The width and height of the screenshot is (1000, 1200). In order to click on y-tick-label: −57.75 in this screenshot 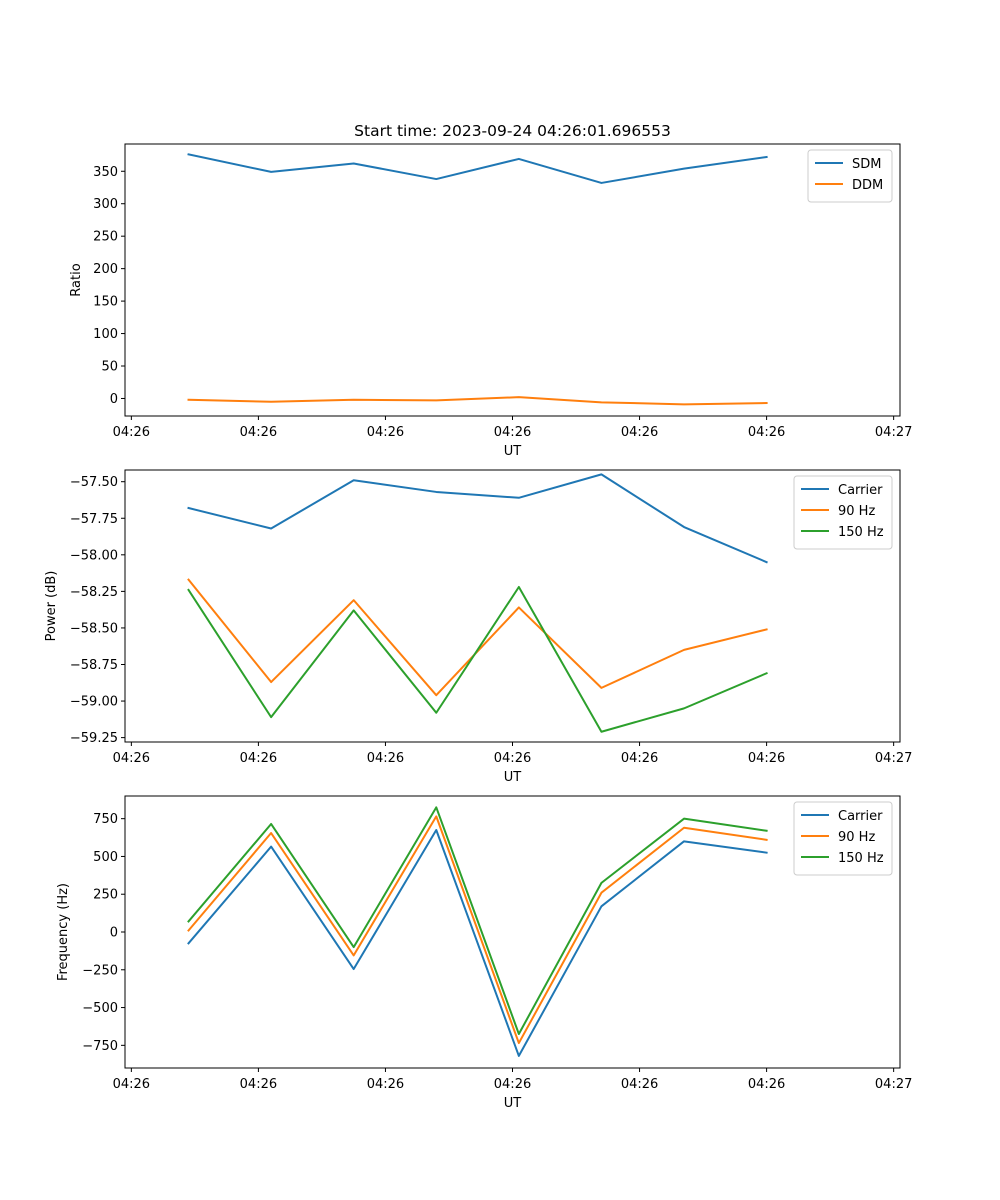, I will do `click(94, 519)`.